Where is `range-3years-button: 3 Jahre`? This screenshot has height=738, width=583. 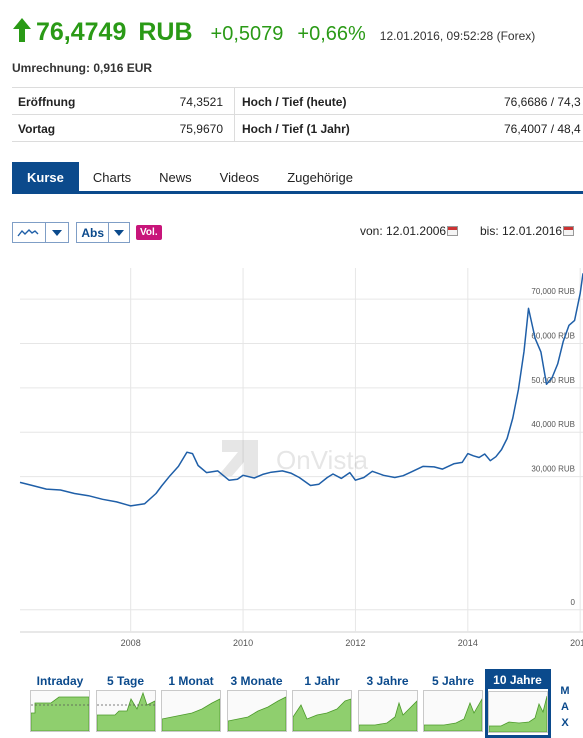 range-3years-button: 3 Jahre is located at coordinates (388, 704).